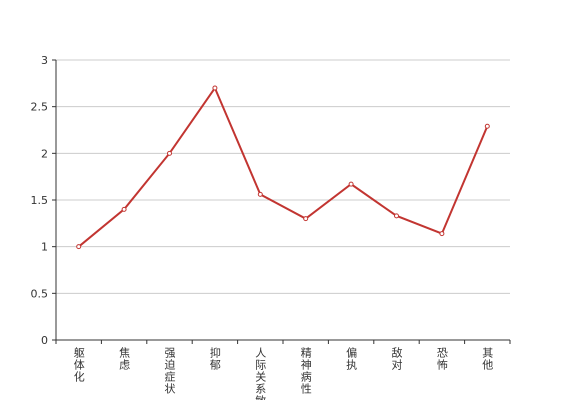 This screenshot has width=567, height=400. What do you see at coordinates (40, 107) in the screenshot?
I see `y-tick-label: 2.5` at bounding box center [40, 107].